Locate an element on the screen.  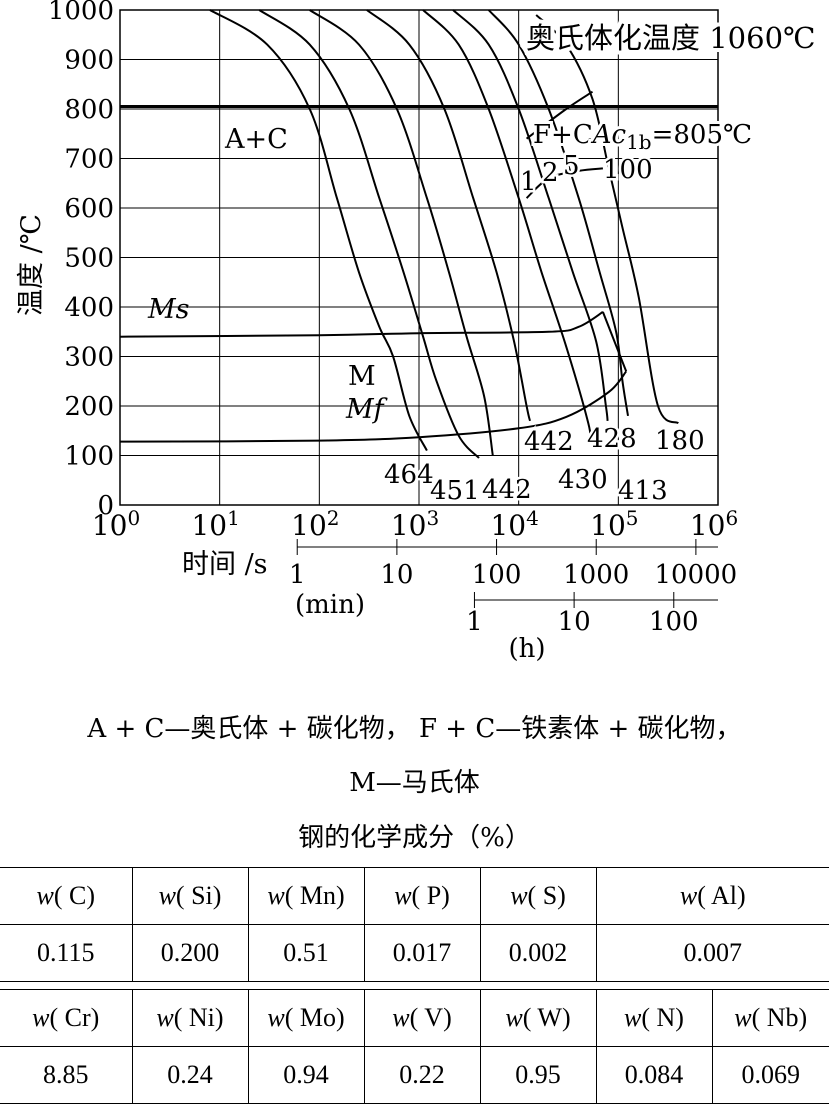
y-tick-label: 800 is located at coordinates (89, 110).